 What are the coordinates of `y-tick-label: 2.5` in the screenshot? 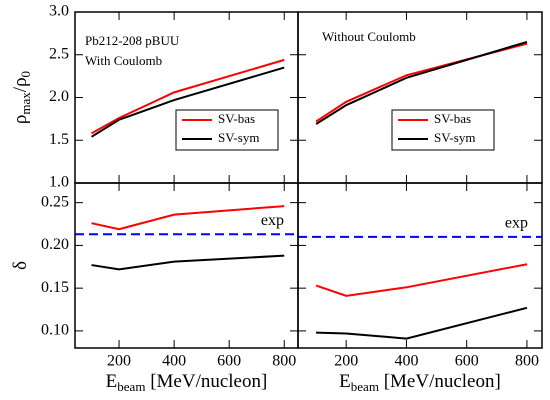 It's located at (59, 53).